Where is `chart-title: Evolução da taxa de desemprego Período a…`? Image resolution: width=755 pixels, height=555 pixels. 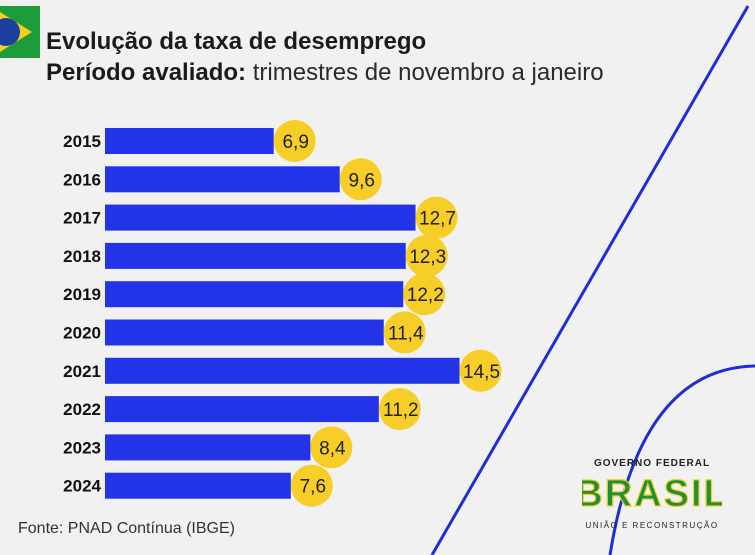
chart-title: Evolução da taxa de desemprego Período a… is located at coordinates (325, 57).